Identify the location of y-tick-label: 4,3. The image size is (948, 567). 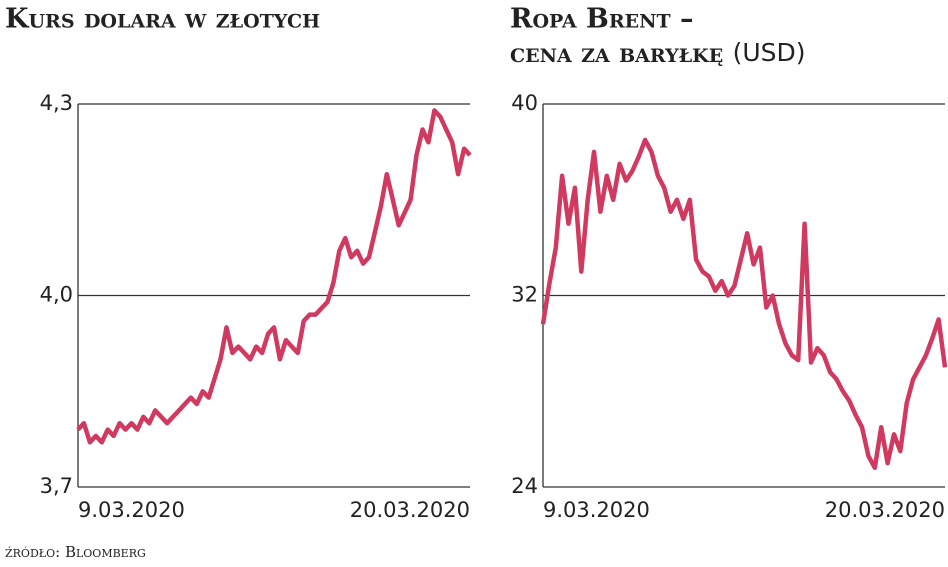
(56, 103).